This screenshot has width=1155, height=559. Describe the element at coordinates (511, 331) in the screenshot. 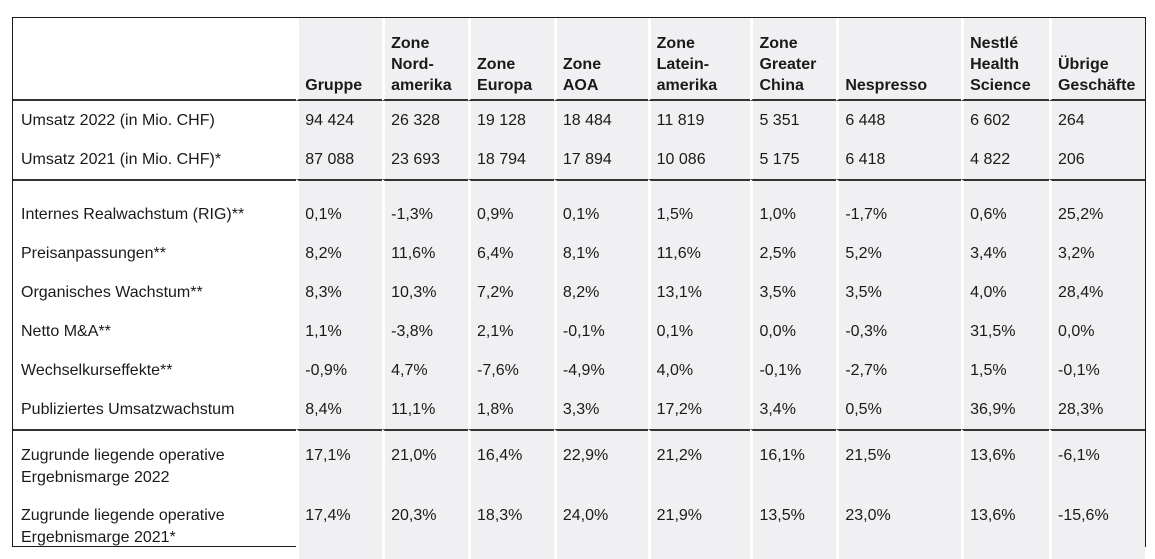

I see `table-cell: 2,1%` at that location.